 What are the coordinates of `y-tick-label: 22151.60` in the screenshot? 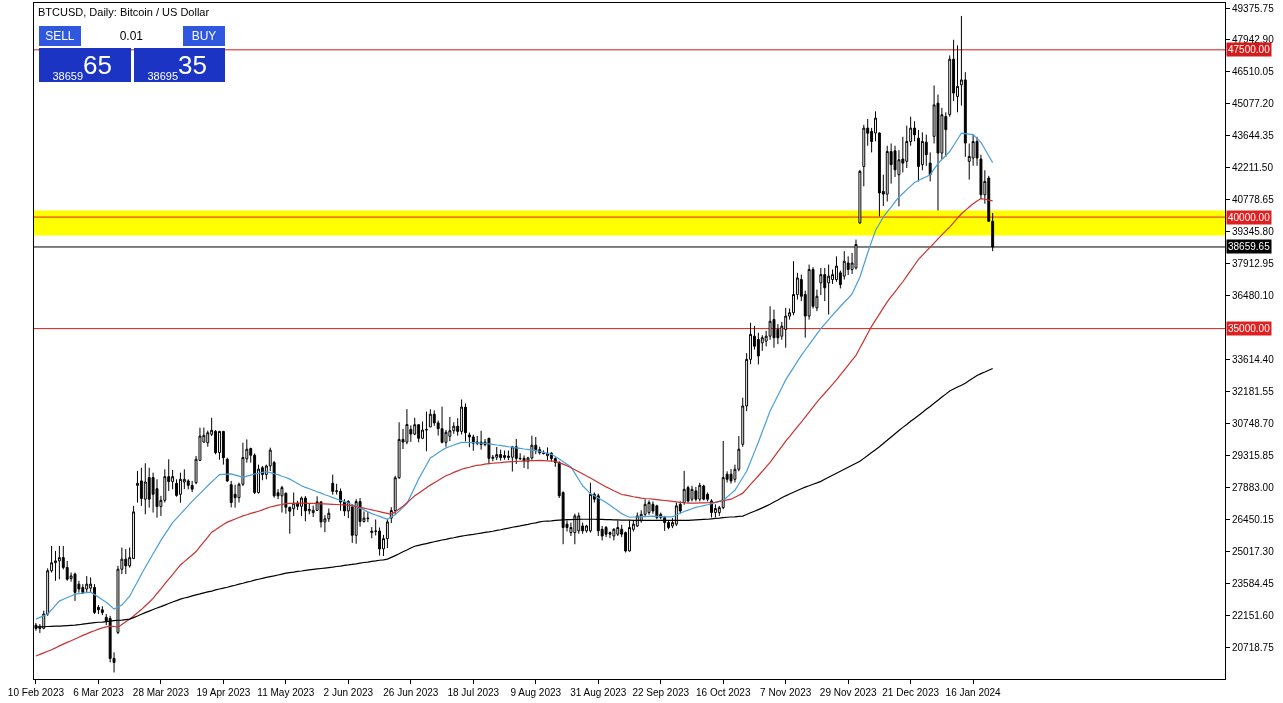 It's located at (1253, 615).